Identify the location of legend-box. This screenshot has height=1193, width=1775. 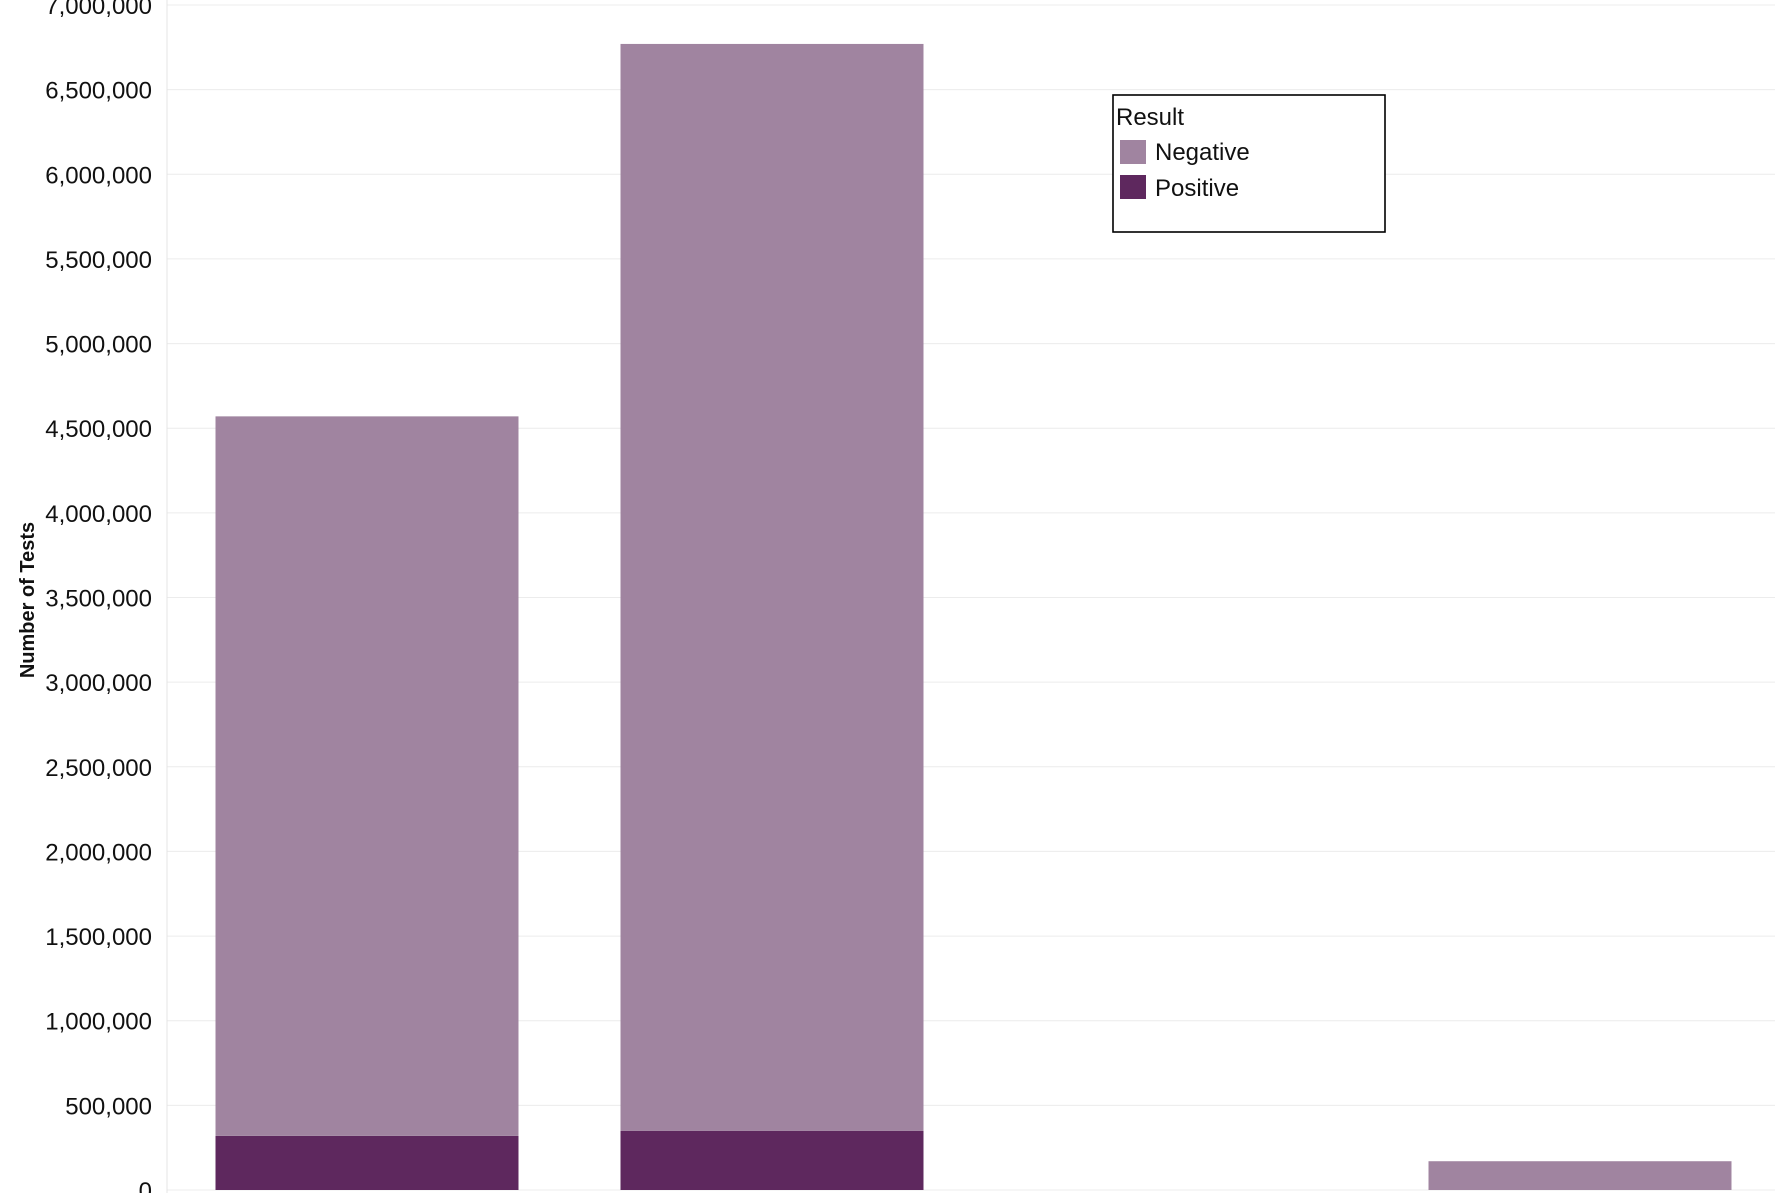
(1249, 163).